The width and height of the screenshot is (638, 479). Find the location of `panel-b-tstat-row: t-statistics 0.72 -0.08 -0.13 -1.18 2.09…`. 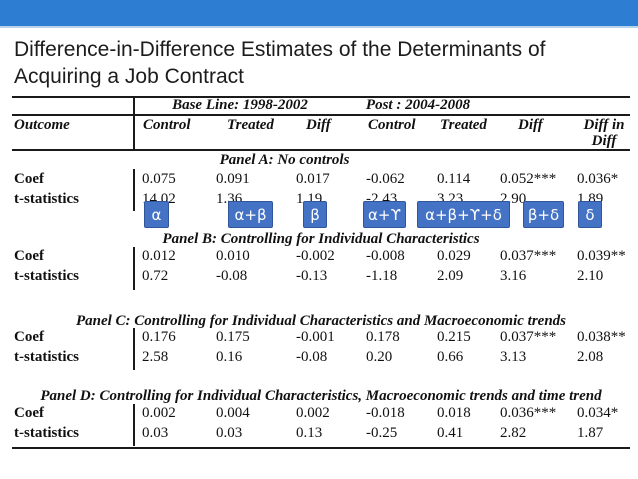

panel-b-tstat-row: t-statistics 0.72 -0.08 -0.13 -1.18 2.09… is located at coordinates (319, 277).